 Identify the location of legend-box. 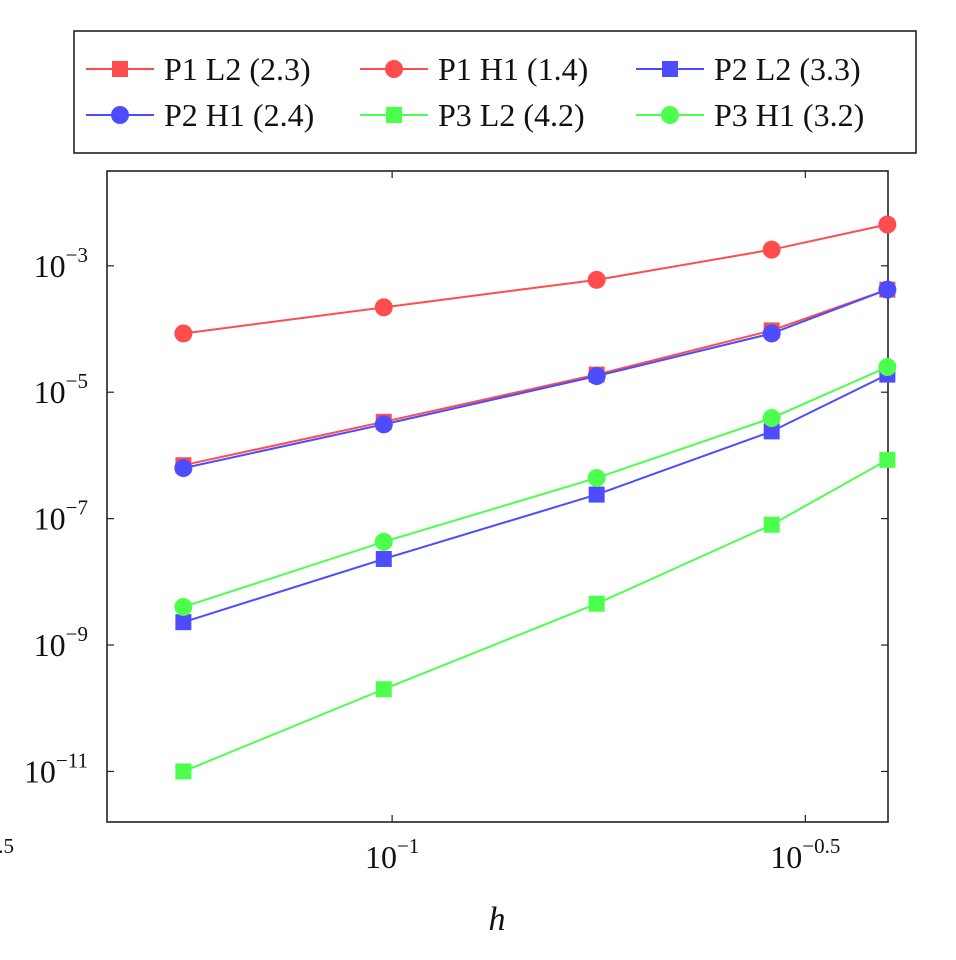
(495, 92).